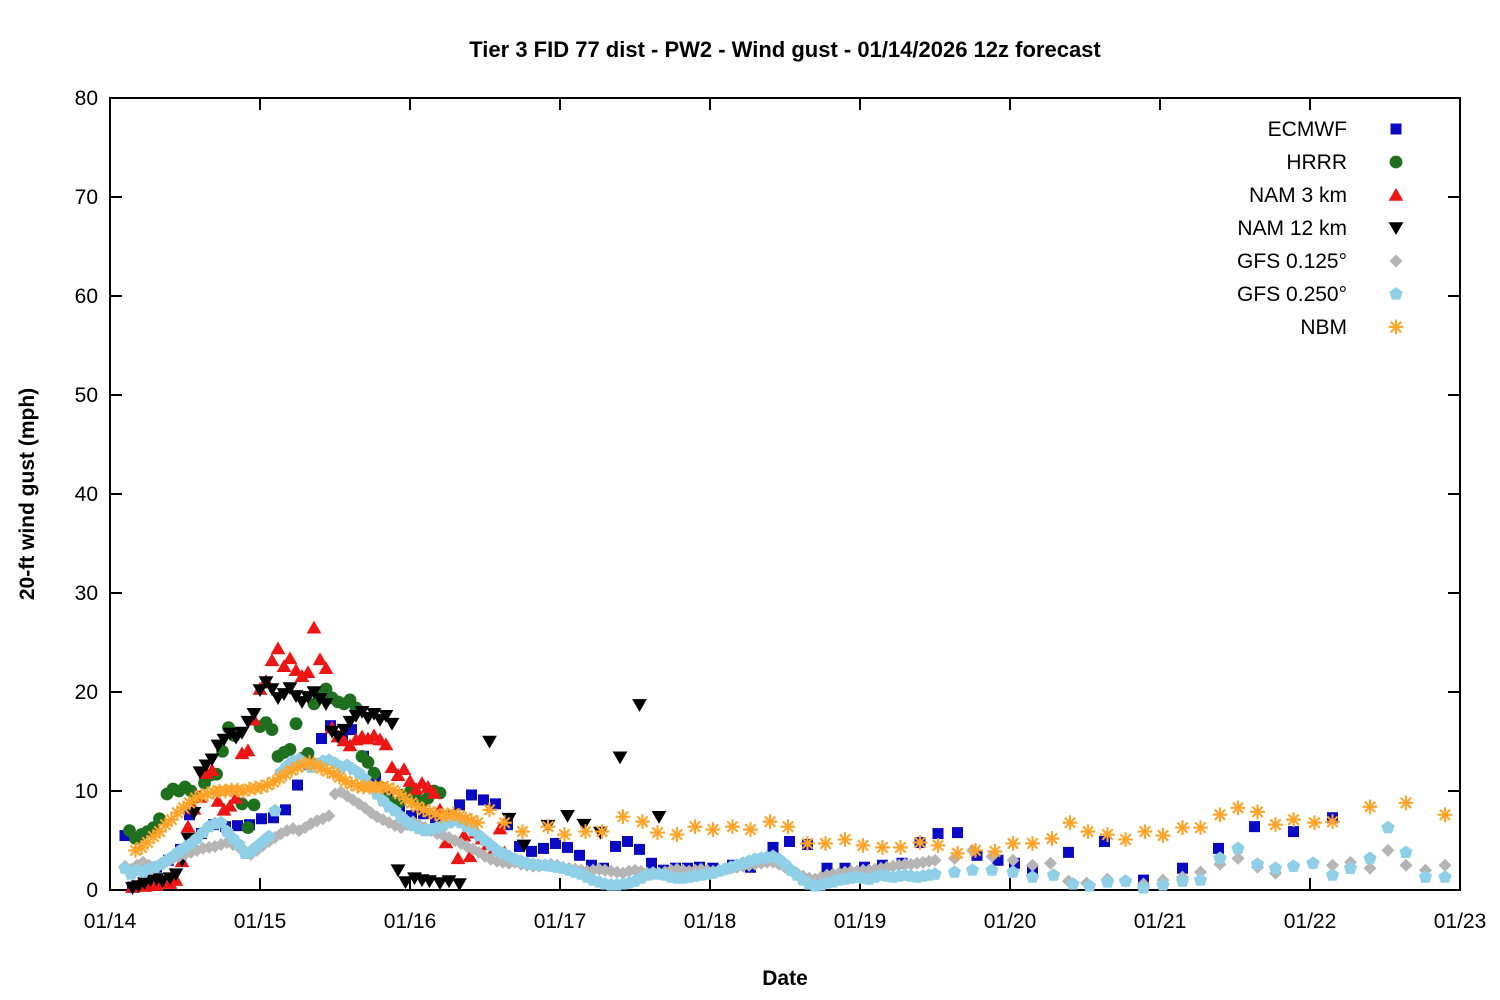 The height and width of the screenshot is (1000, 1500). I want to click on x-tick-label: 01/20, so click(1010, 921).